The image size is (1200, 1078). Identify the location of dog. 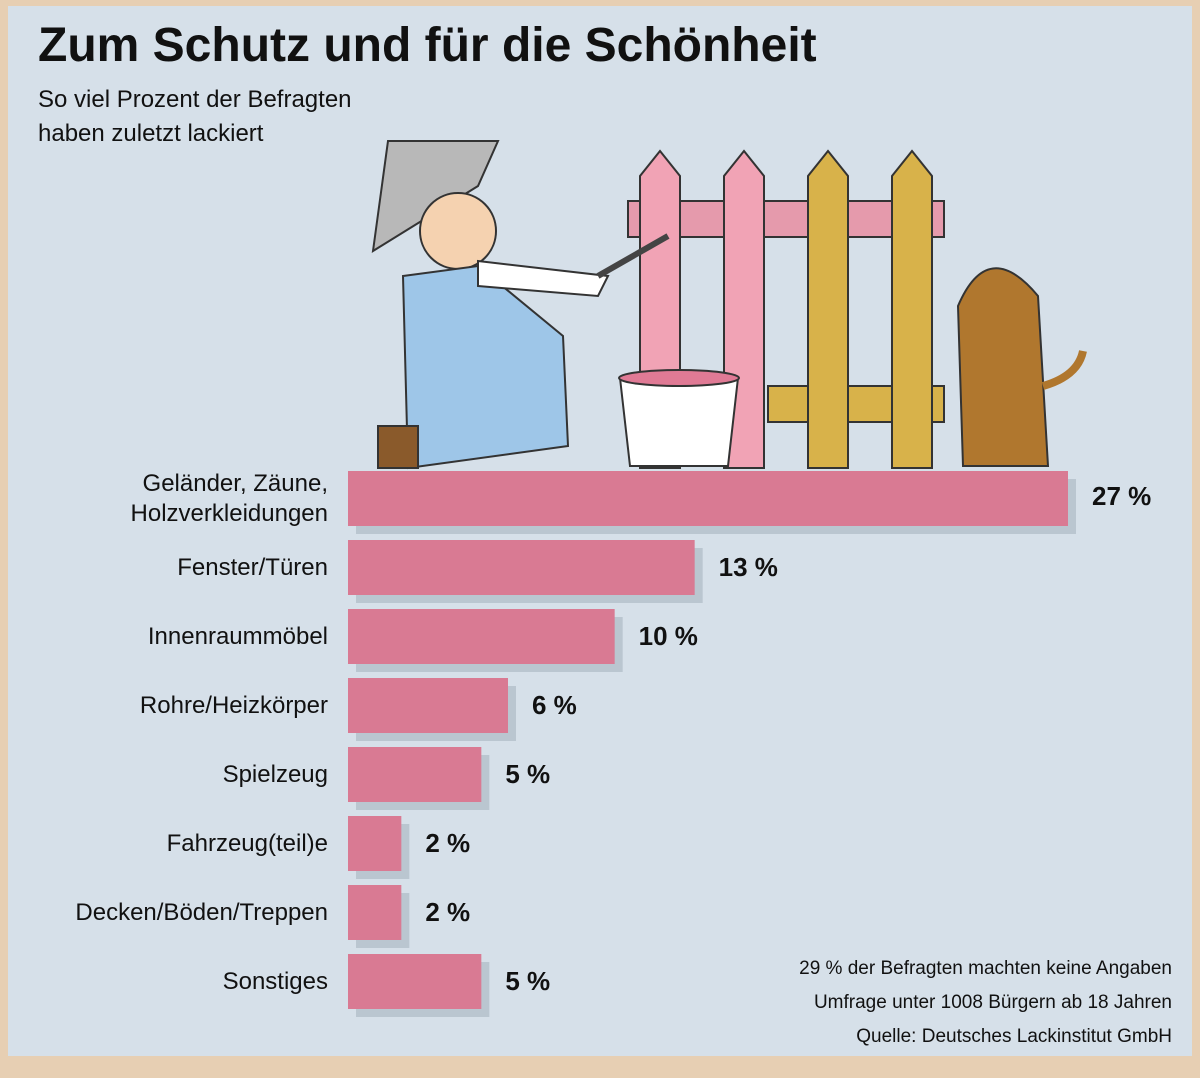
(1021, 367).